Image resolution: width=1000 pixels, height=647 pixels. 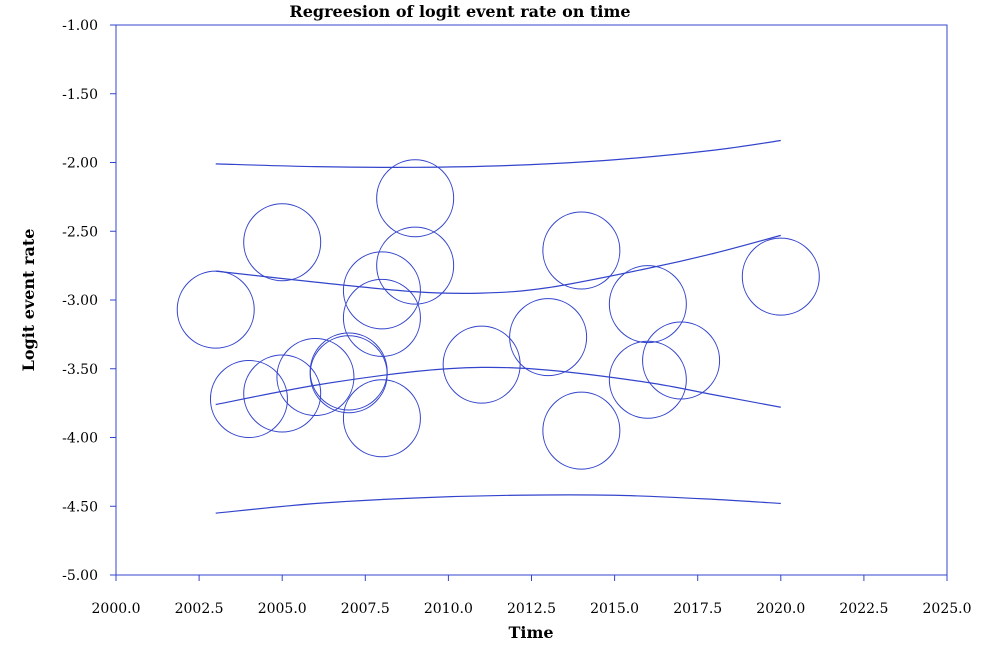 I want to click on y-tick-label: -1.50, so click(x=80, y=95).